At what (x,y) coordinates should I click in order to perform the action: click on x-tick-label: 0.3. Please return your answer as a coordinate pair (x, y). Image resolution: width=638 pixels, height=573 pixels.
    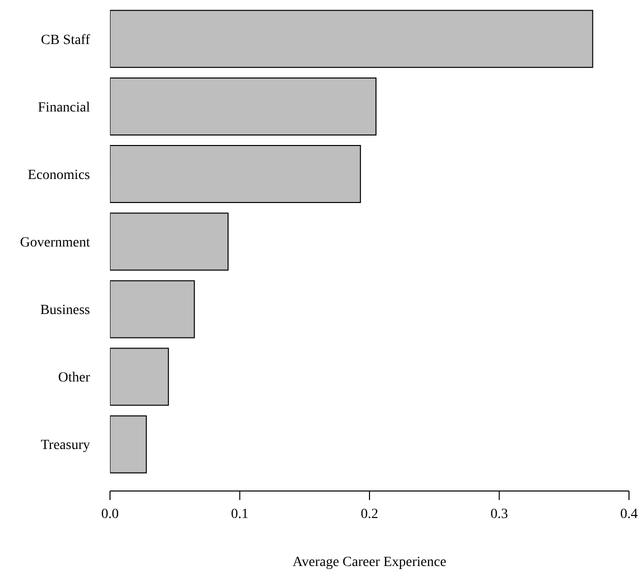
    Looking at the image, I should click on (499, 514).